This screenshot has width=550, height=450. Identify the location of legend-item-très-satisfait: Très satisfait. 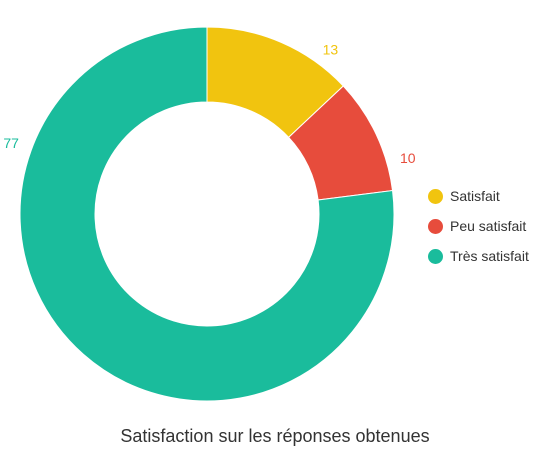
(487, 256).